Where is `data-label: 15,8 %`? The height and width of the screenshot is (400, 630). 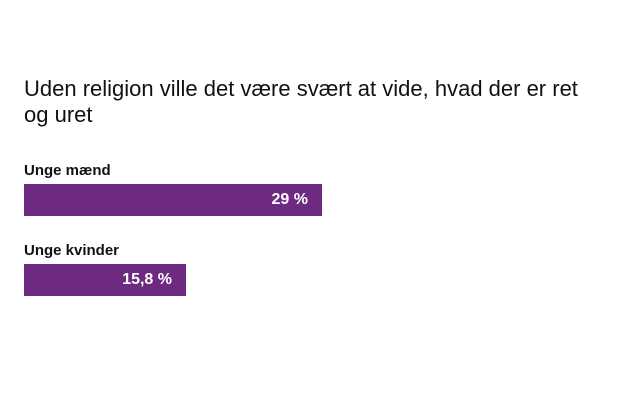 data-label: 15,8 % is located at coordinates (147, 279).